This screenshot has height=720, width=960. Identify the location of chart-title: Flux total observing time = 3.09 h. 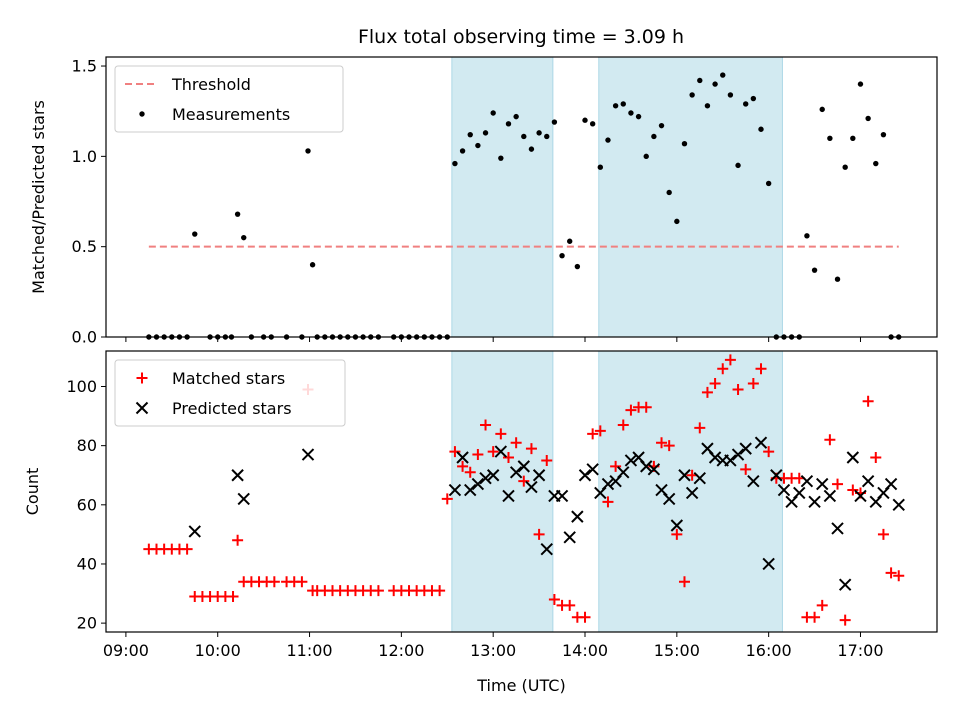
(521, 37).